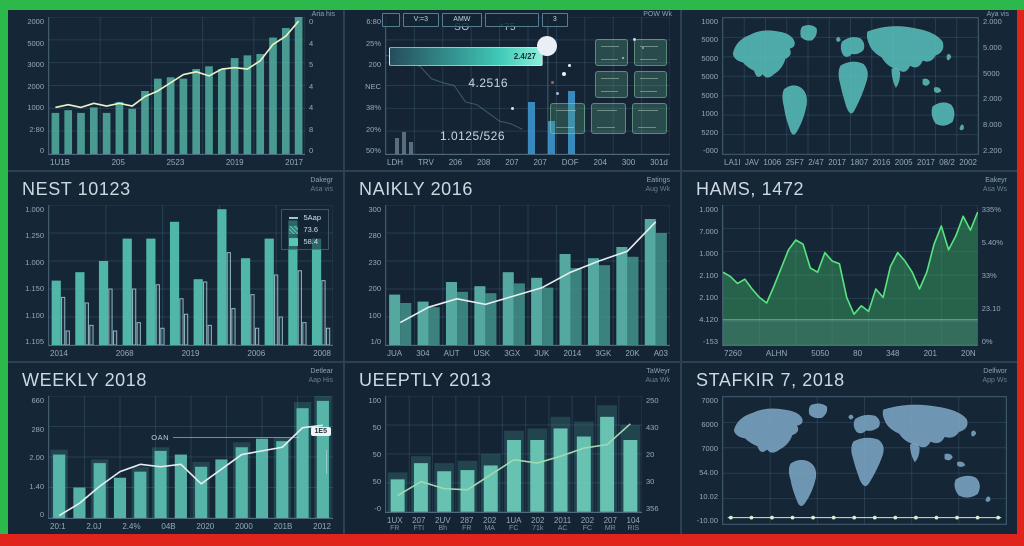  Describe the element at coordinates (32, 275) in the screenshot. I see `y-axis-left: 1.000 1.250 1.000 1.150 1.100 1.105` at that location.